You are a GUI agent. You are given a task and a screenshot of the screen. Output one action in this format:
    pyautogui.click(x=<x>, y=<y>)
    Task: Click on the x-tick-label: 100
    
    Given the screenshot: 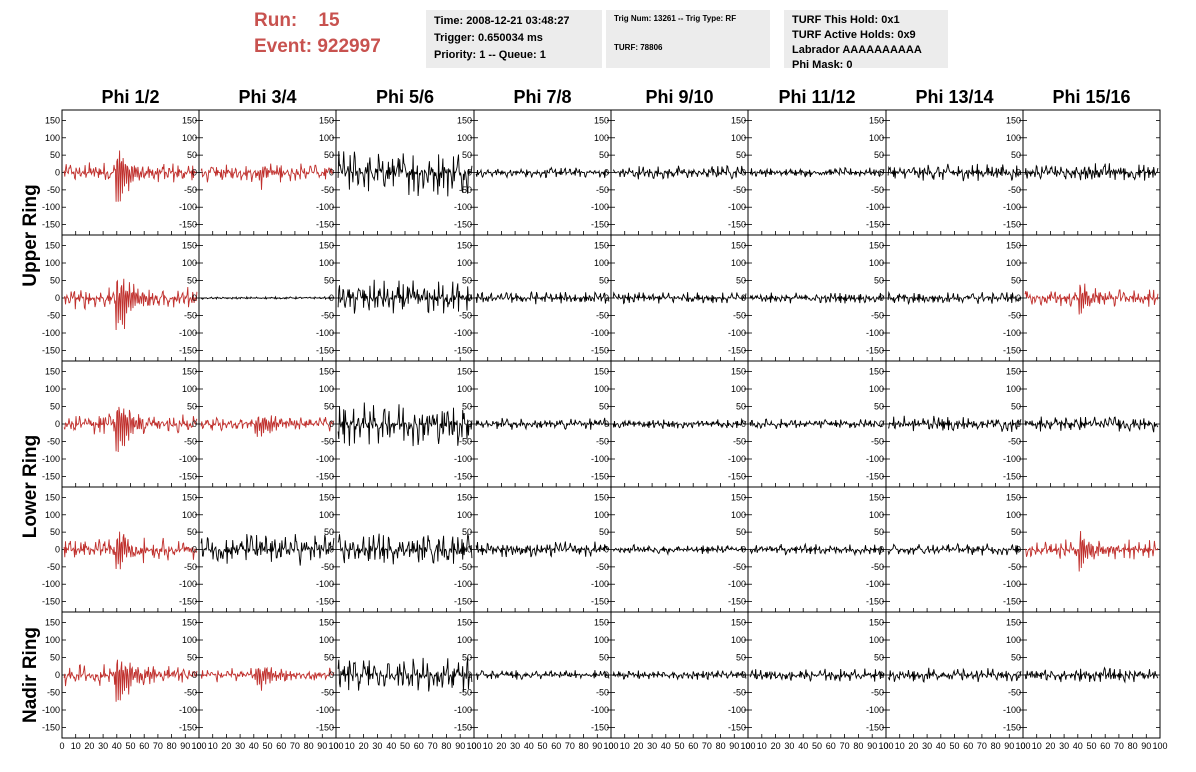 What is the action you would take?
    pyautogui.click(x=335, y=746)
    